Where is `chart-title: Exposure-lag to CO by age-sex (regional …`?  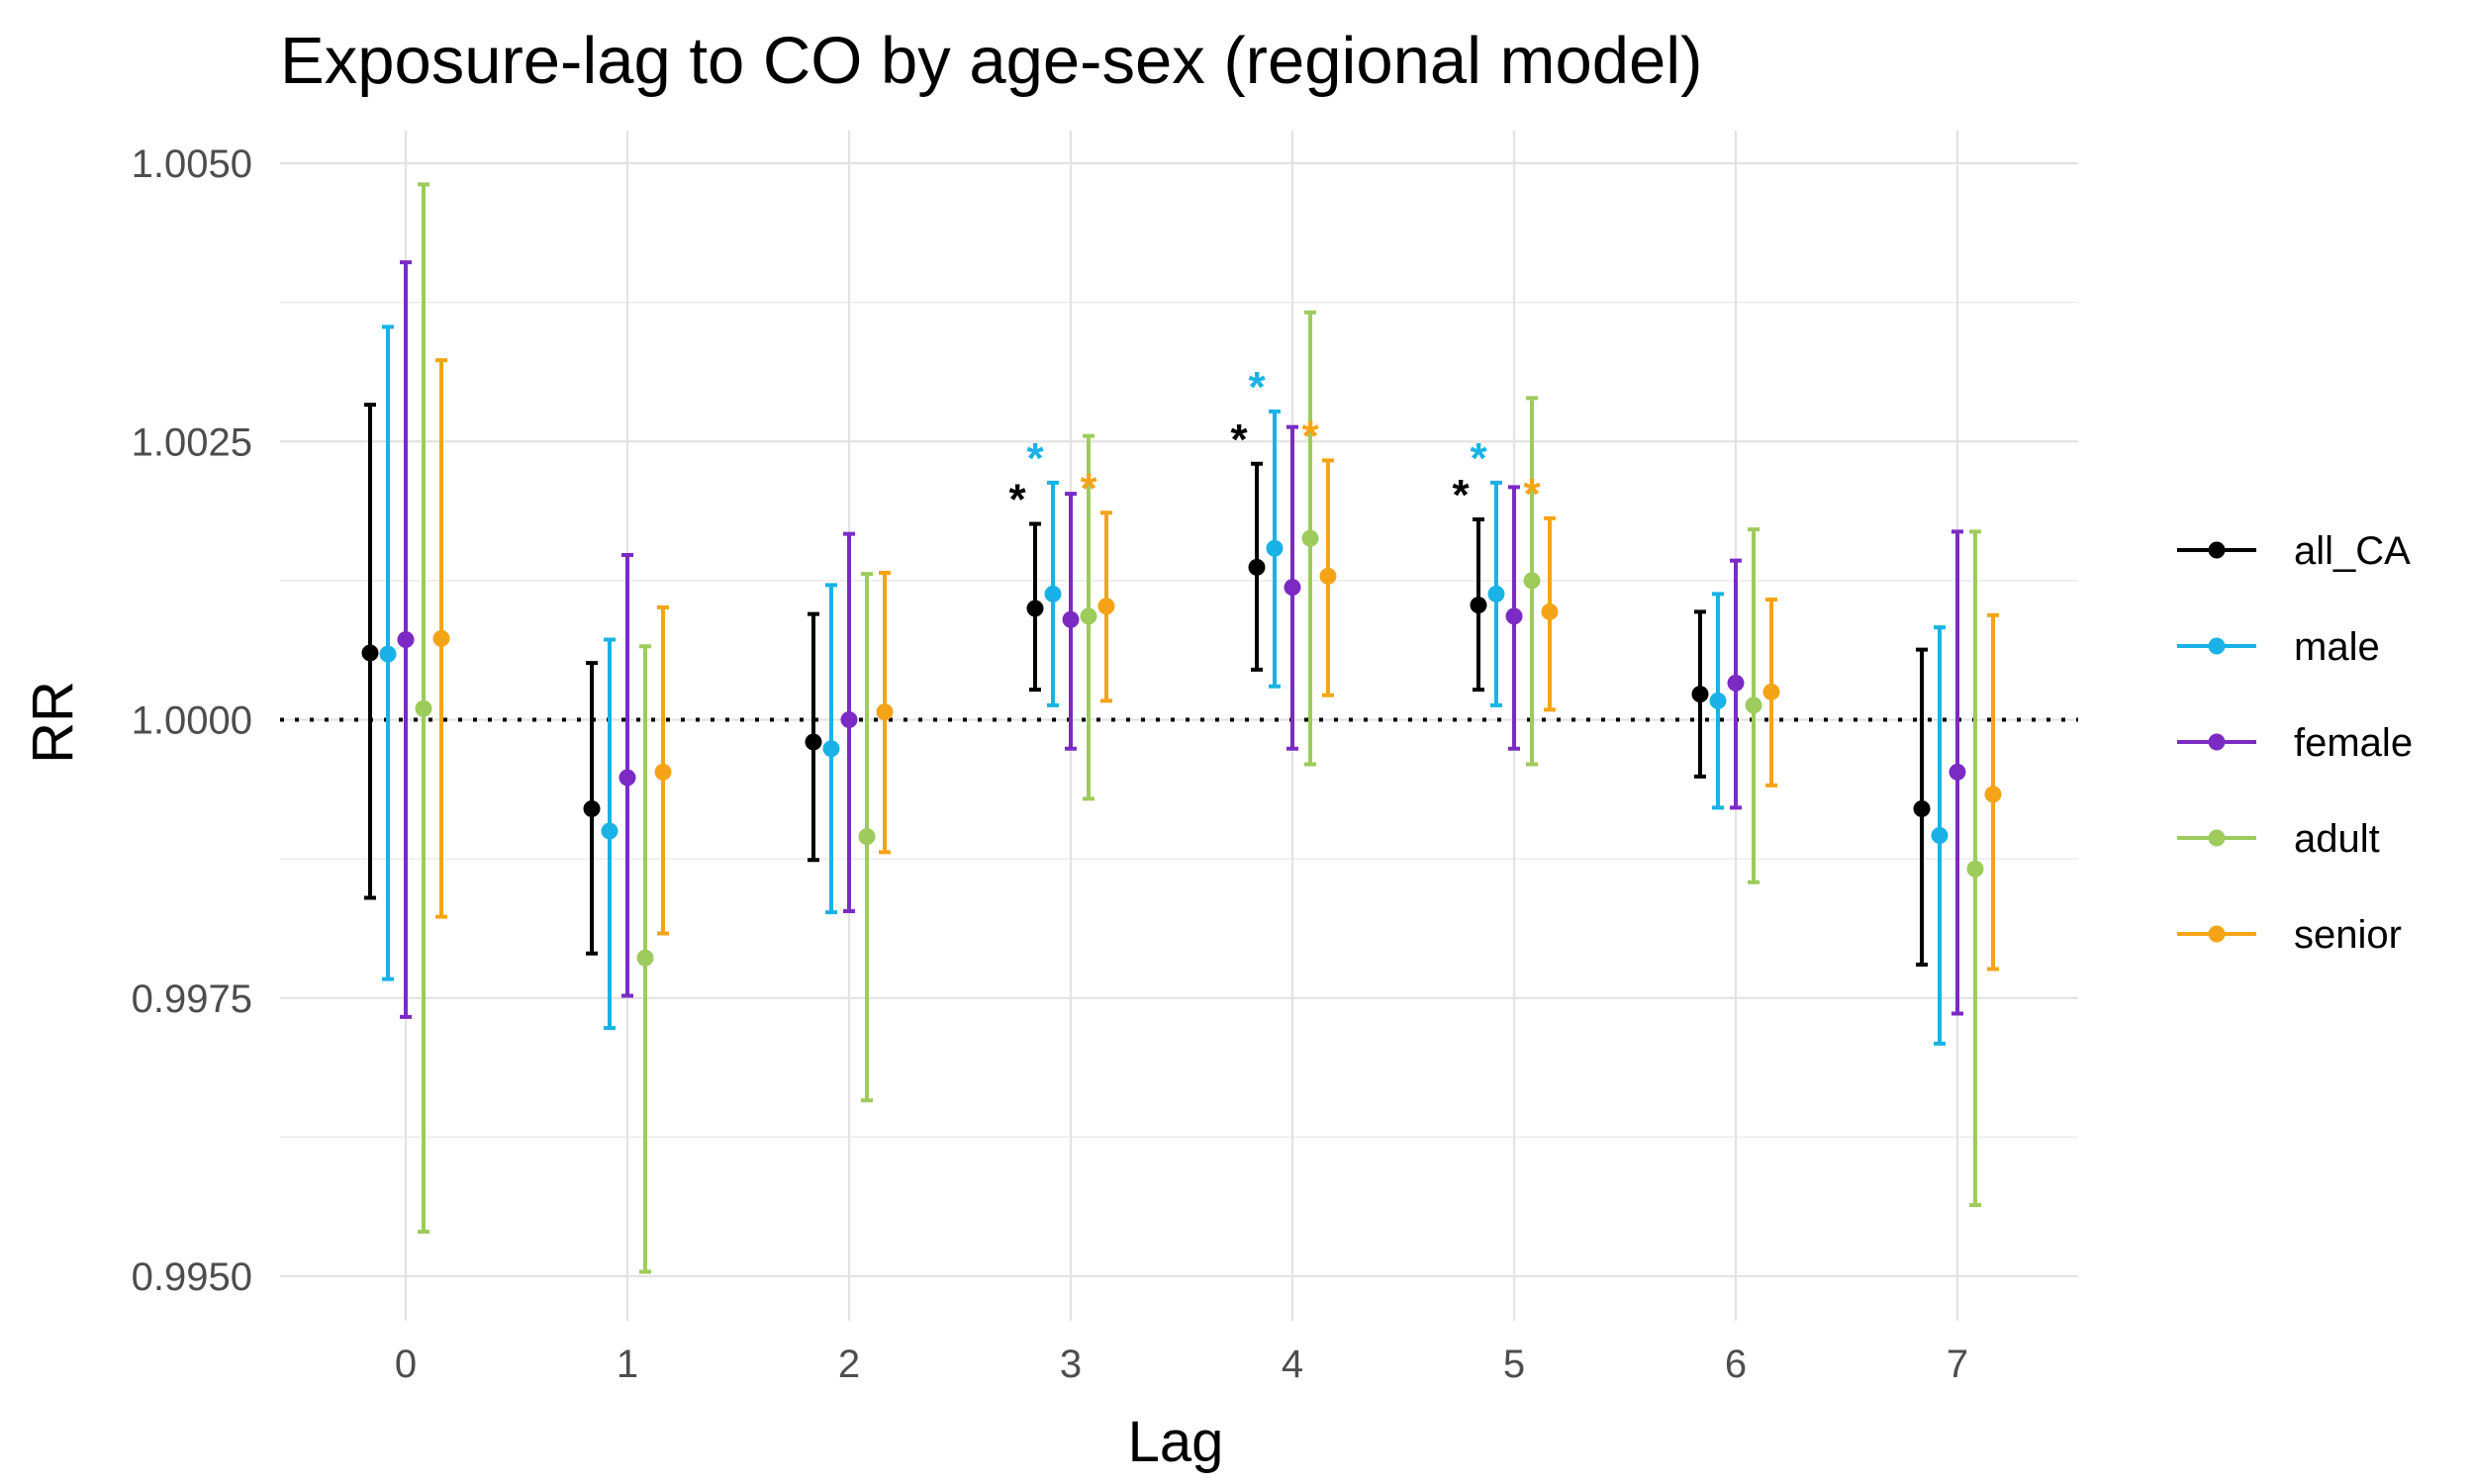 chart-title: Exposure-lag to CO by age-sex (regional … is located at coordinates (991, 61).